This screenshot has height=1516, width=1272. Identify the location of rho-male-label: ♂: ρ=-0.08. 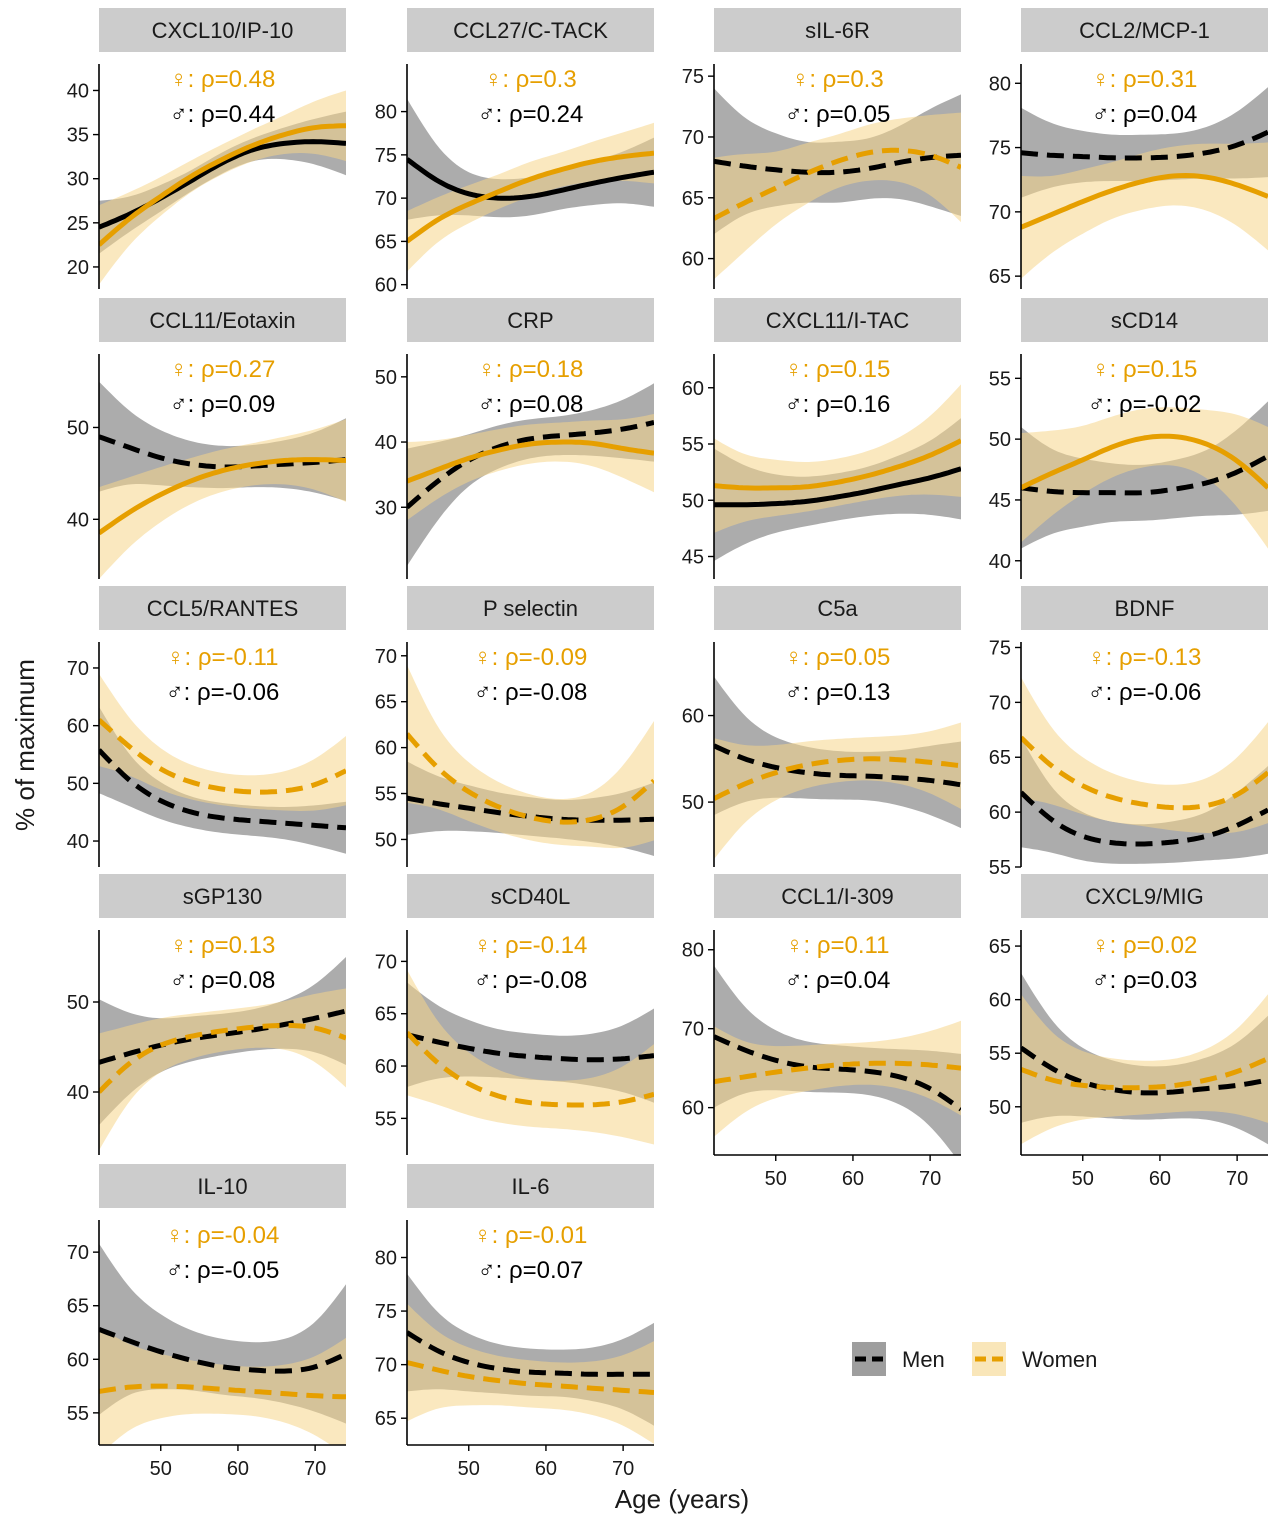
(531, 692).